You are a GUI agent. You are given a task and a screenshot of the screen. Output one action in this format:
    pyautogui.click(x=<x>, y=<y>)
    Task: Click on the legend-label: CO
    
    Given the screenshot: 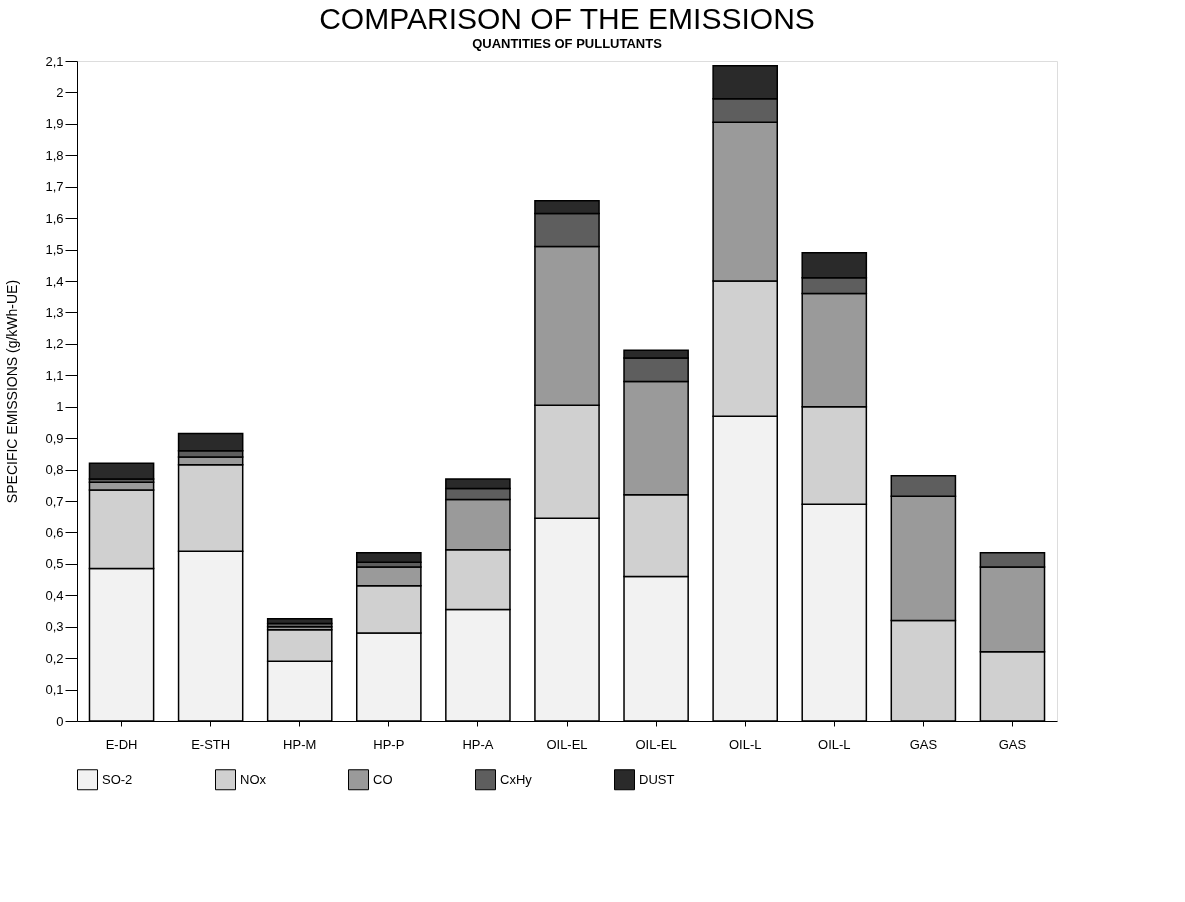 What is the action you would take?
    pyautogui.click(x=383, y=779)
    